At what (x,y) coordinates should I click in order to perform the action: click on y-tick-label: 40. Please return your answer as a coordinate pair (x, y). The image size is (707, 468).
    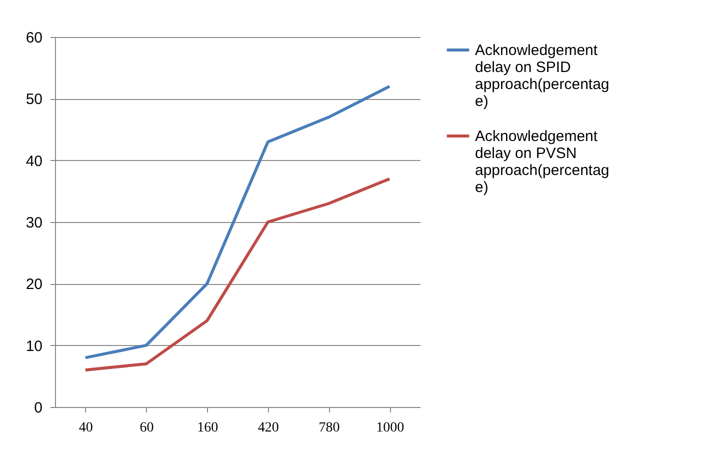
    Looking at the image, I should click on (34, 161).